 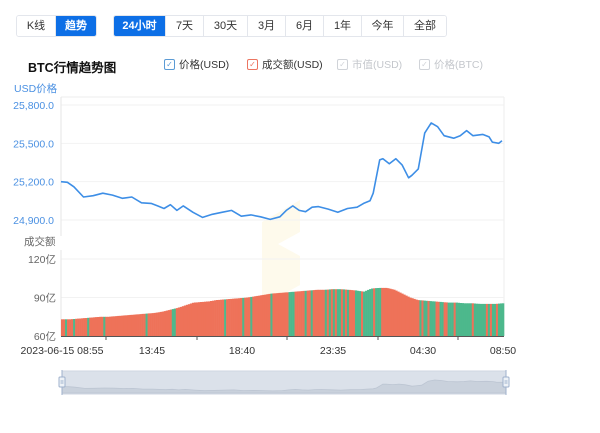 What do you see at coordinates (33, 144) in the screenshot?
I see `price-tick-label: 25,500.0` at bounding box center [33, 144].